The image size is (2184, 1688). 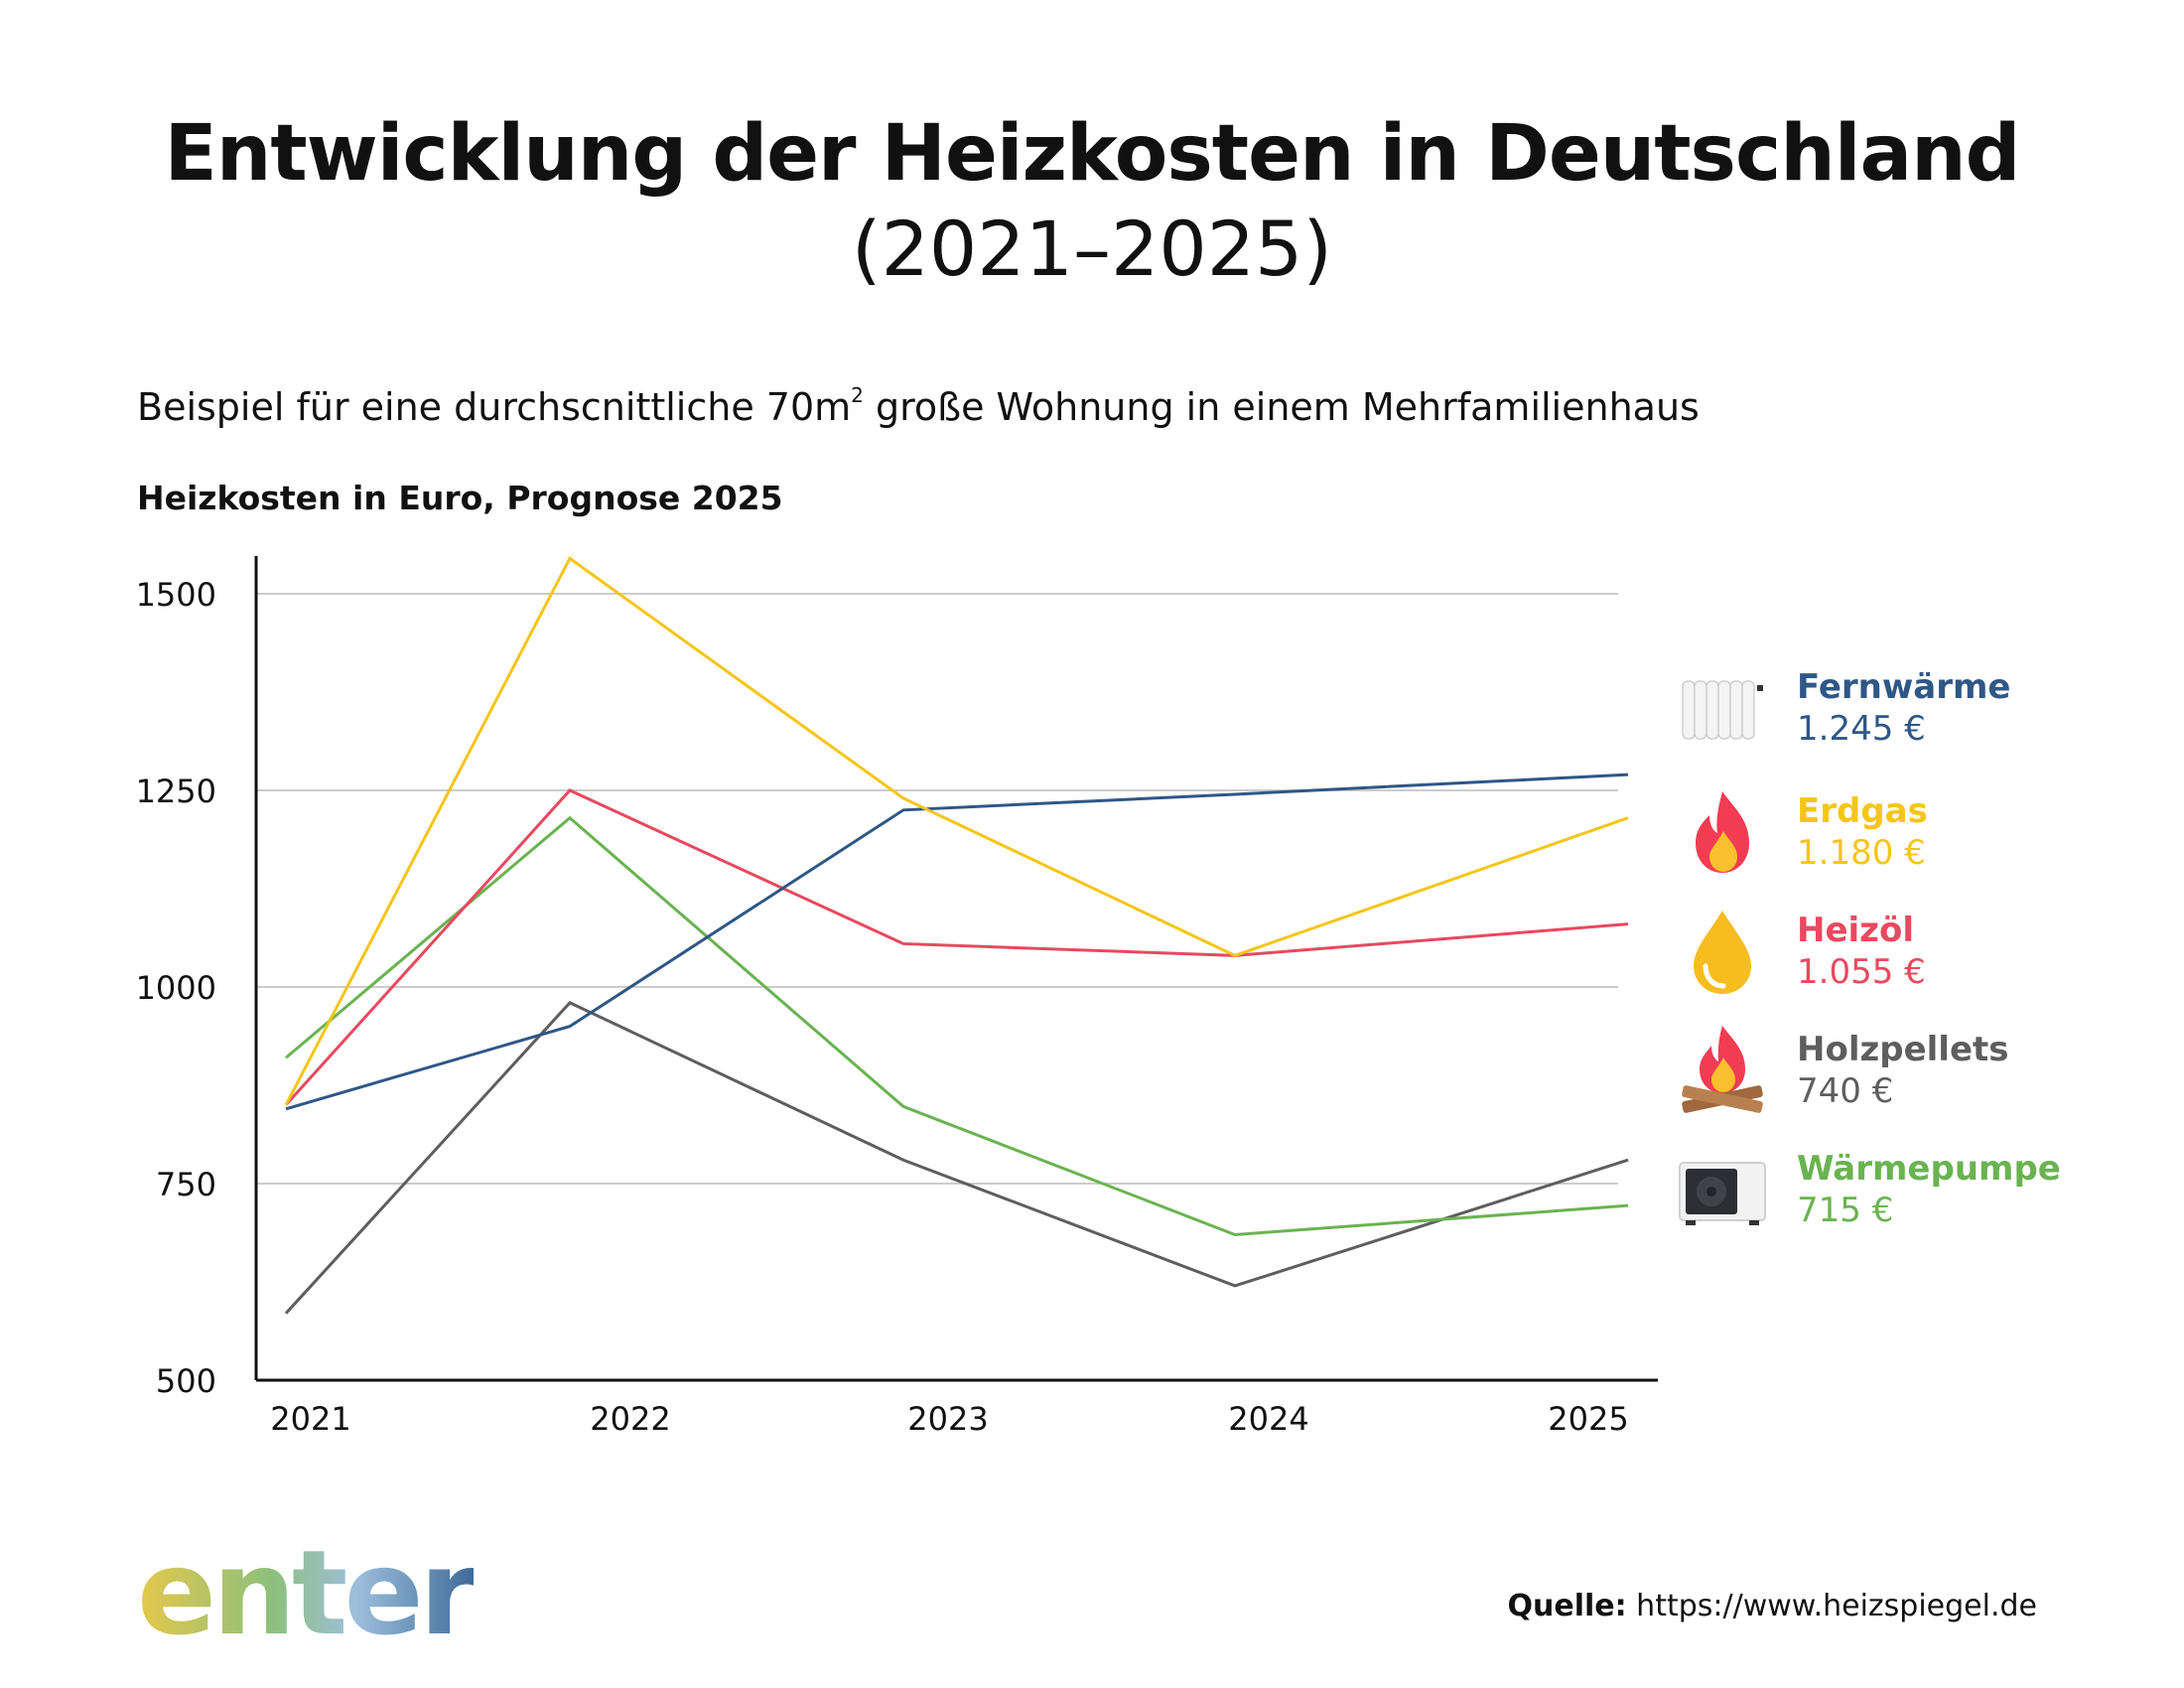 What do you see at coordinates (1861, 729) in the screenshot?
I see `legend-value: 1.245 €` at bounding box center [1861, 729].